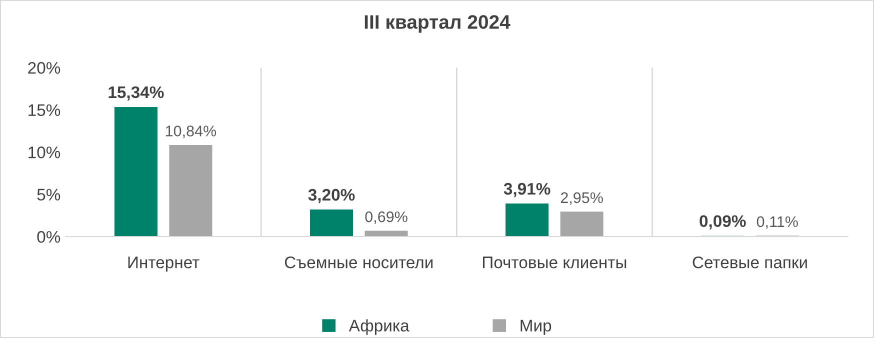 The image size is (874, 338). Describe the element at coordinates (44, 68) in the screenshot. I see `y-tick-label: 20%` at that location.